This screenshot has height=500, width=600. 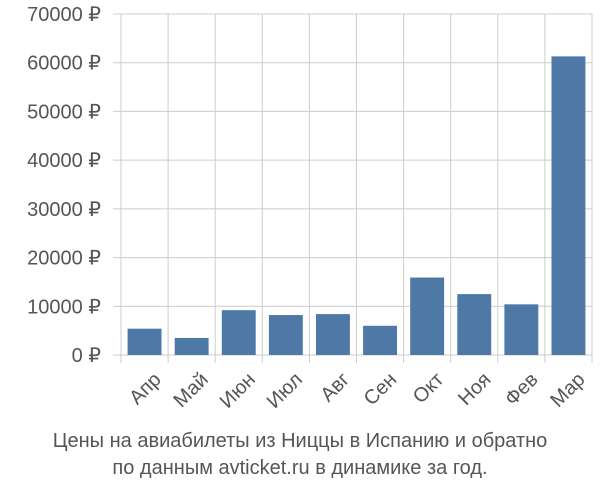 I want to click on y-tick-label: 70000 ₽, so click(x=64, y=15).